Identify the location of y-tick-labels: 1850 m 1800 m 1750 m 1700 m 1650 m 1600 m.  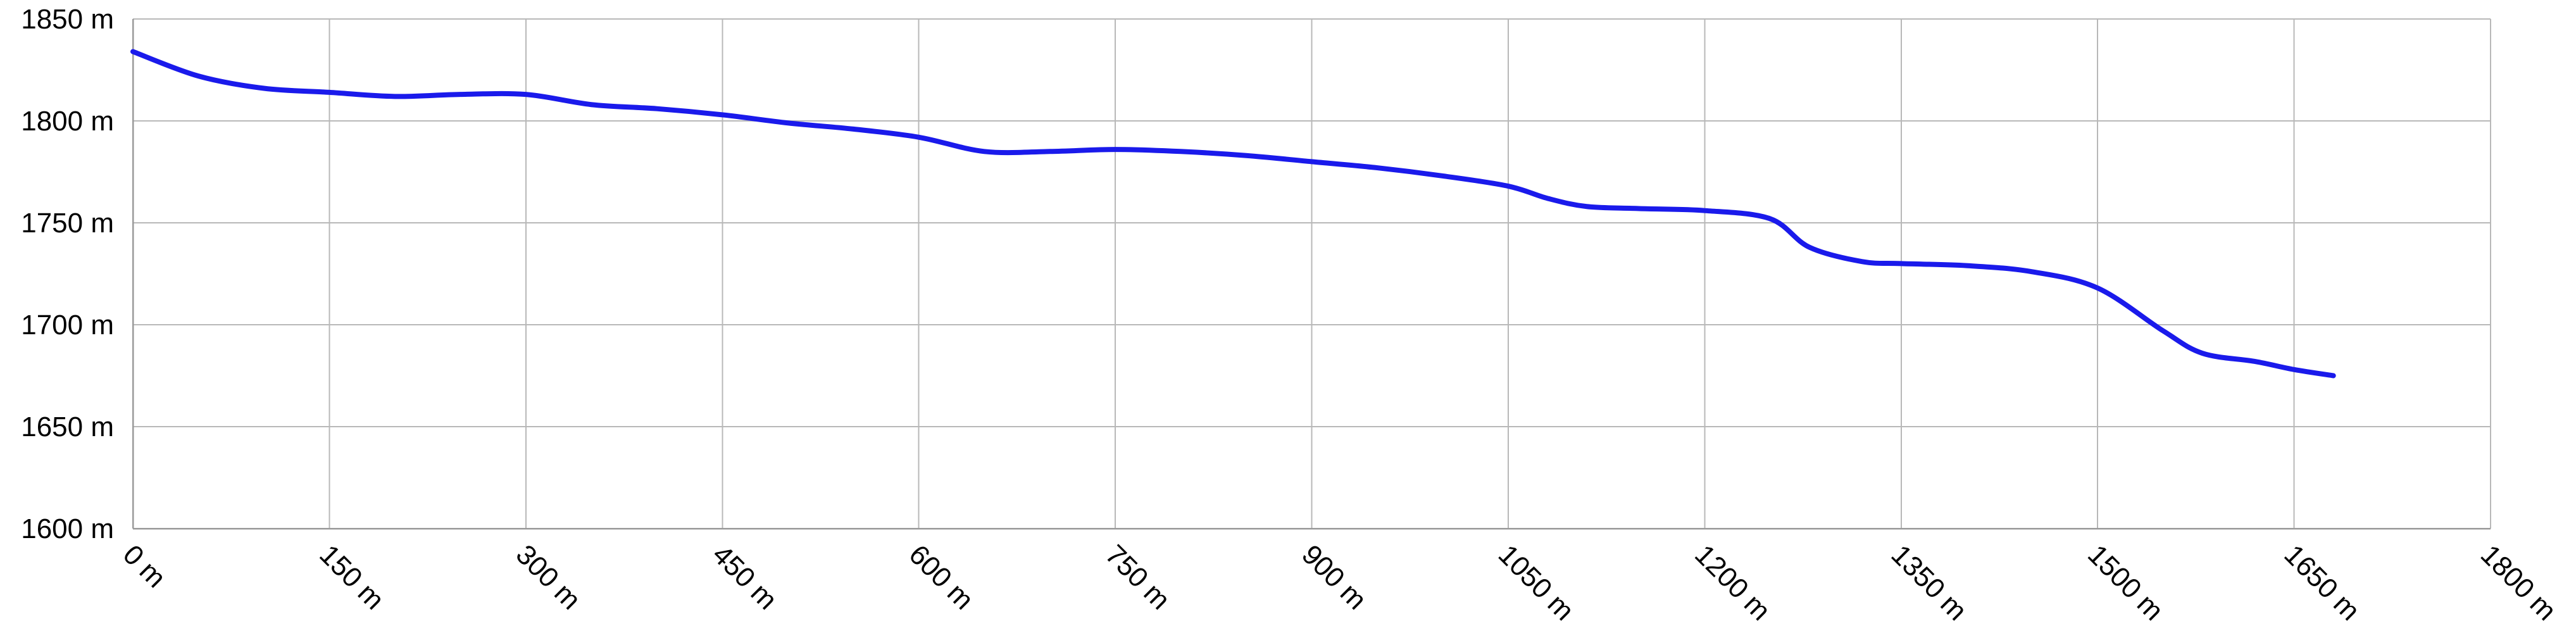
(67, 274).